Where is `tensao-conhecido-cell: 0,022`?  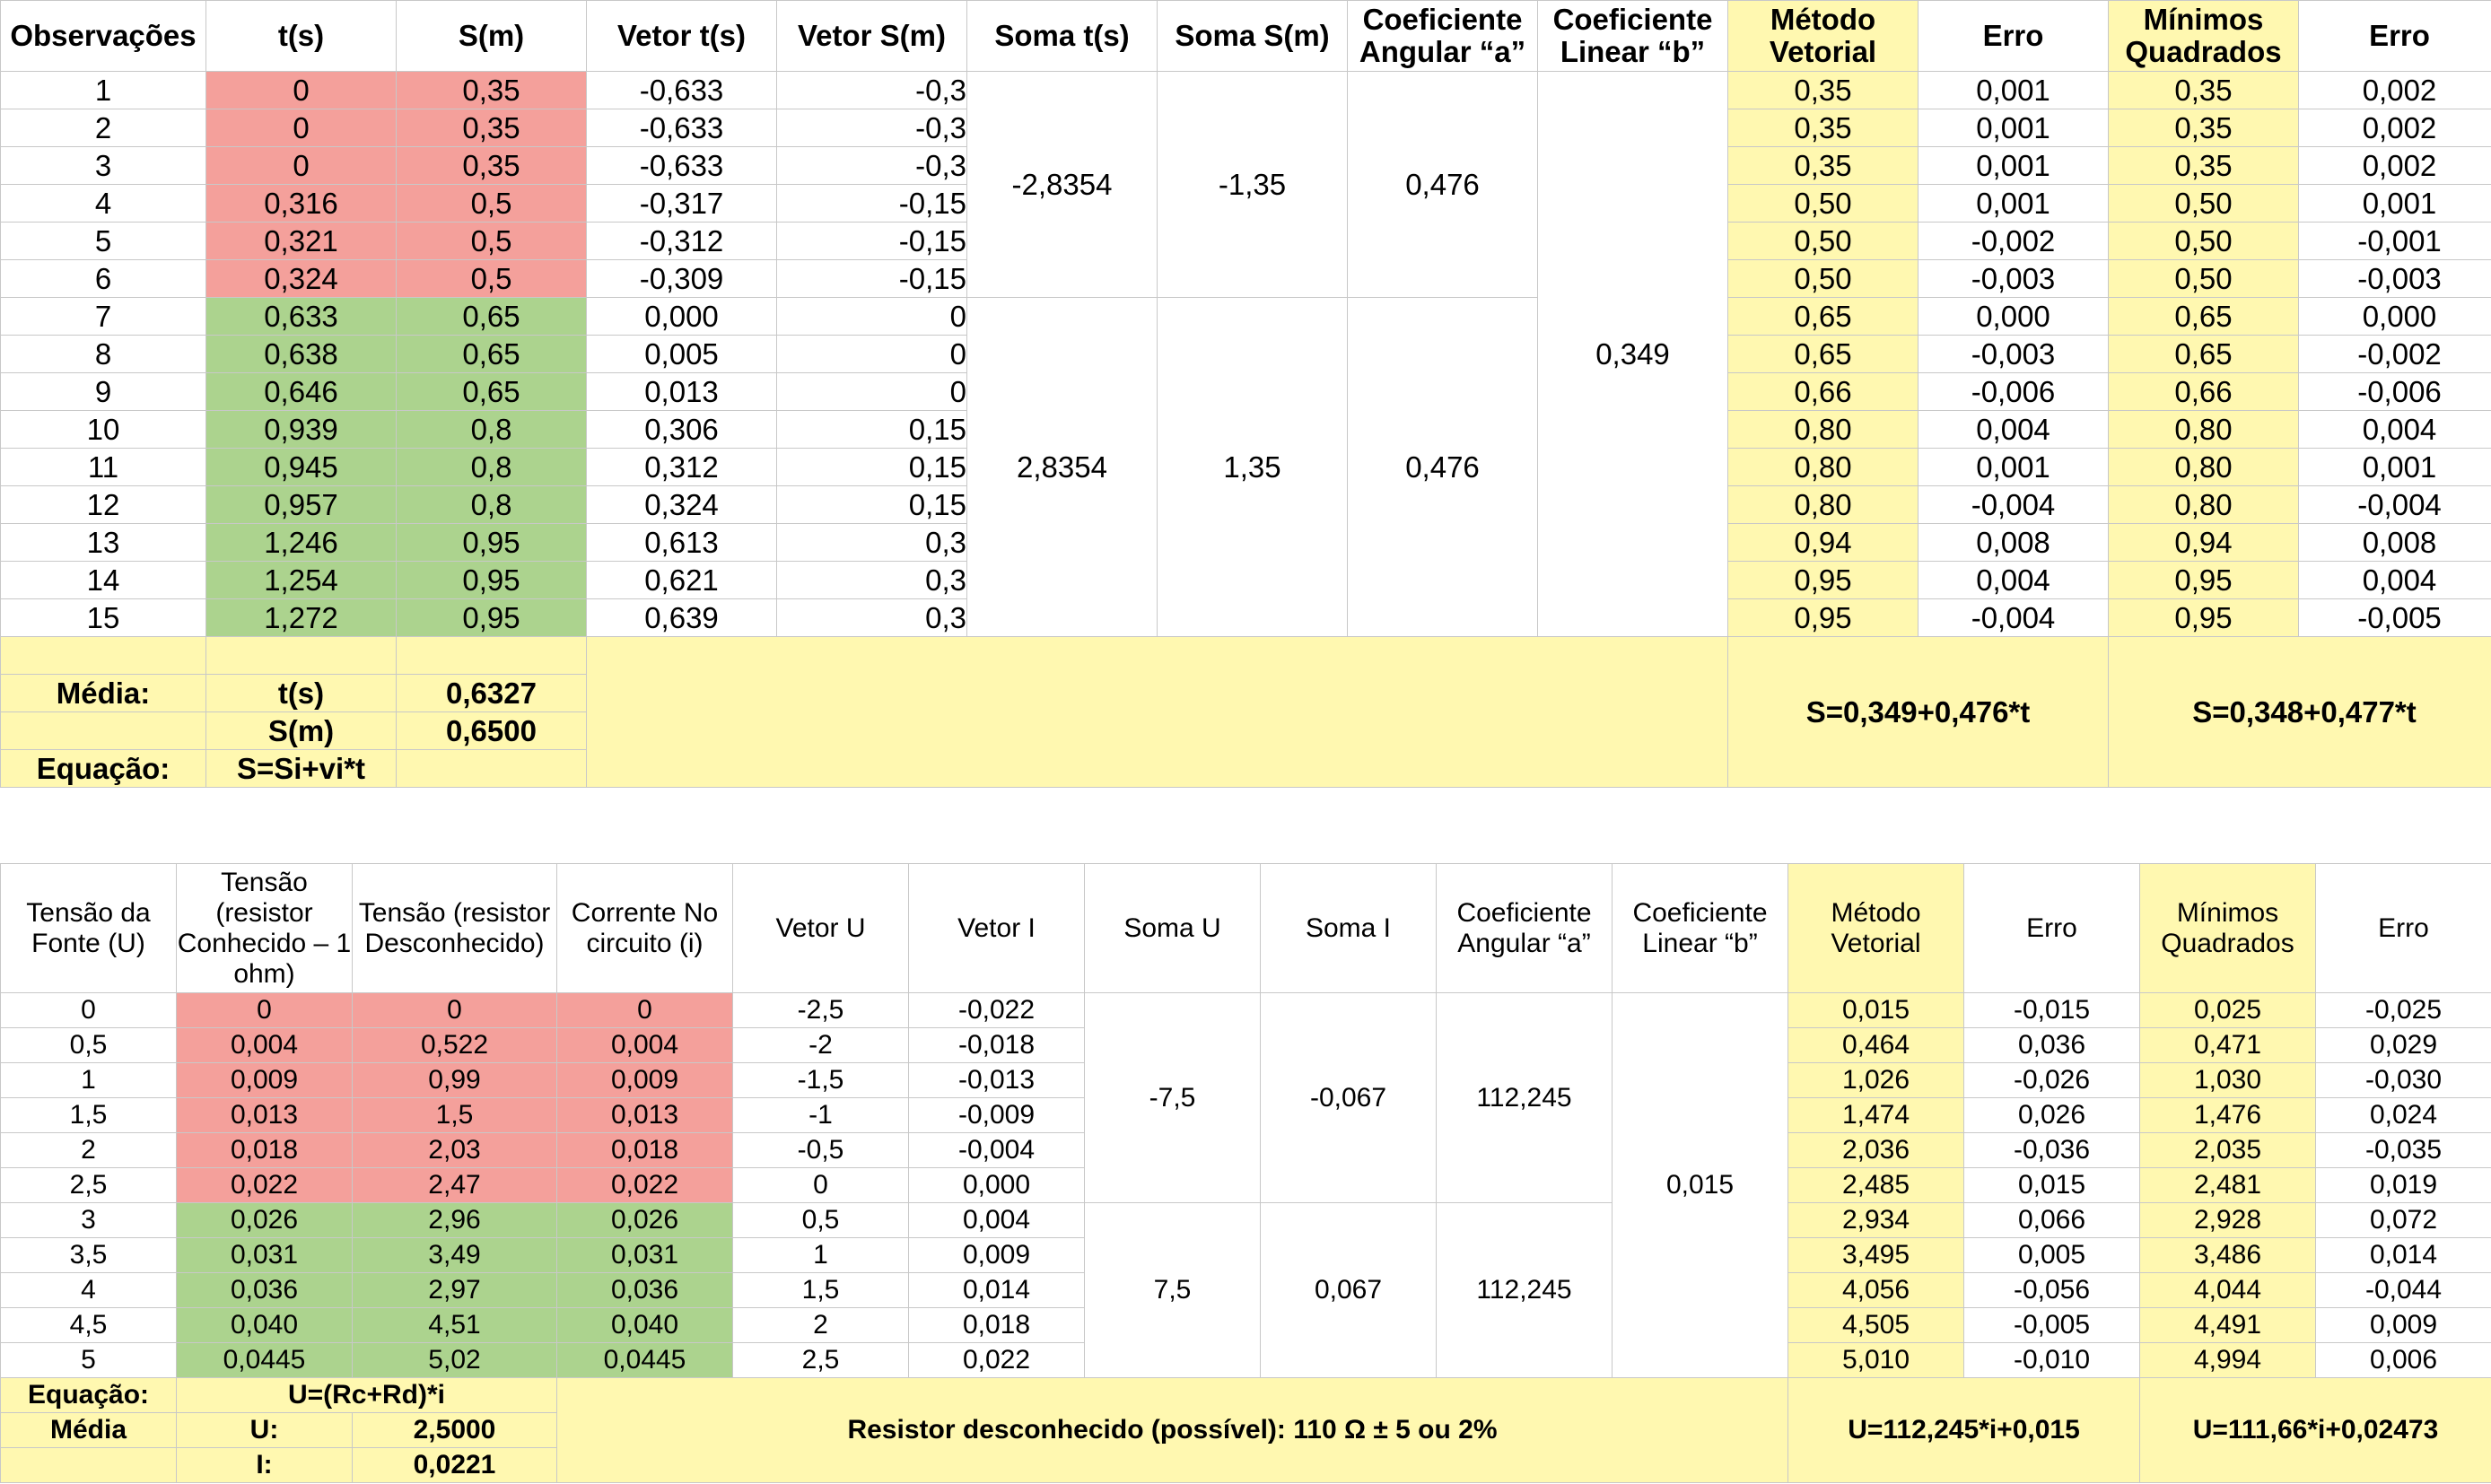
tensao-conhecido-cell: 0,022 is located at coordinates (264, 1185).